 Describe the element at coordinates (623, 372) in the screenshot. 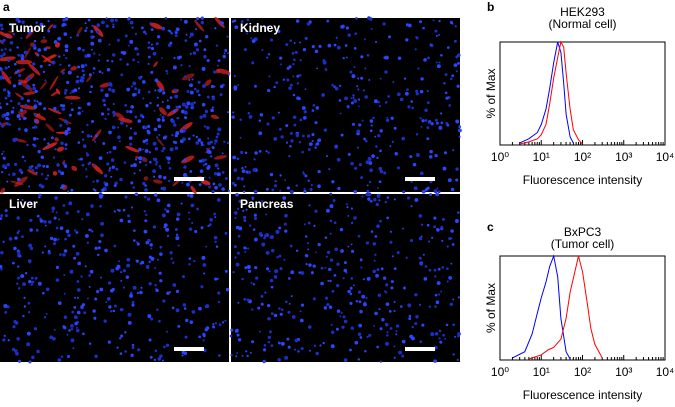

I see `x-tick-label: 10³` at that location.